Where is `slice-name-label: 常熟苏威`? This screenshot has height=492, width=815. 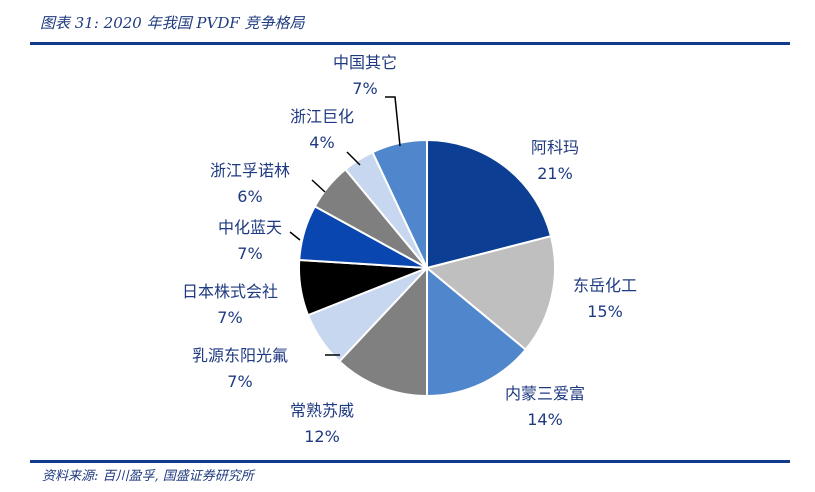
slice-name-label: 常熟苏威 is located at coordinates (322, 410).